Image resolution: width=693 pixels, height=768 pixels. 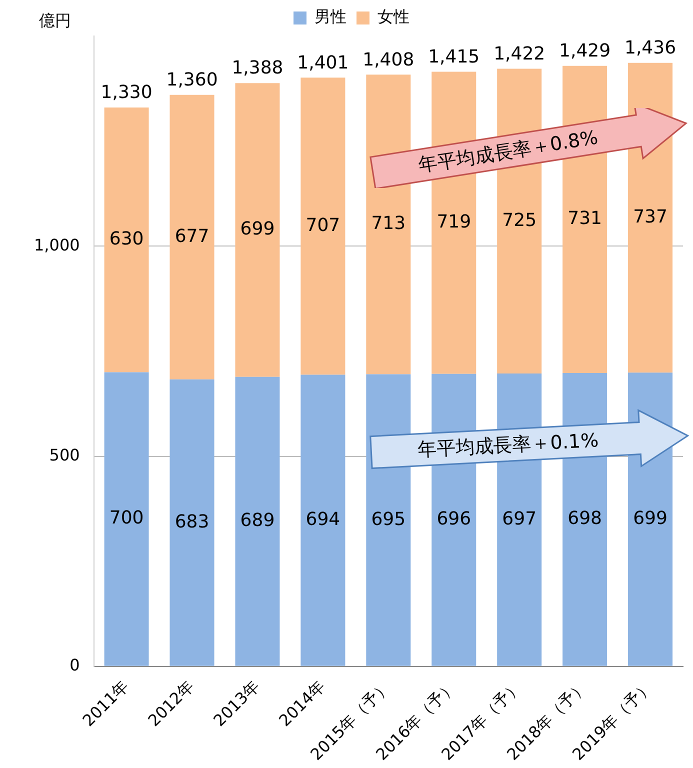 What do you see at coordinates (330, 16) in the screenshot?
I see `legend-label: 男性` at bounding box center [330, 16].